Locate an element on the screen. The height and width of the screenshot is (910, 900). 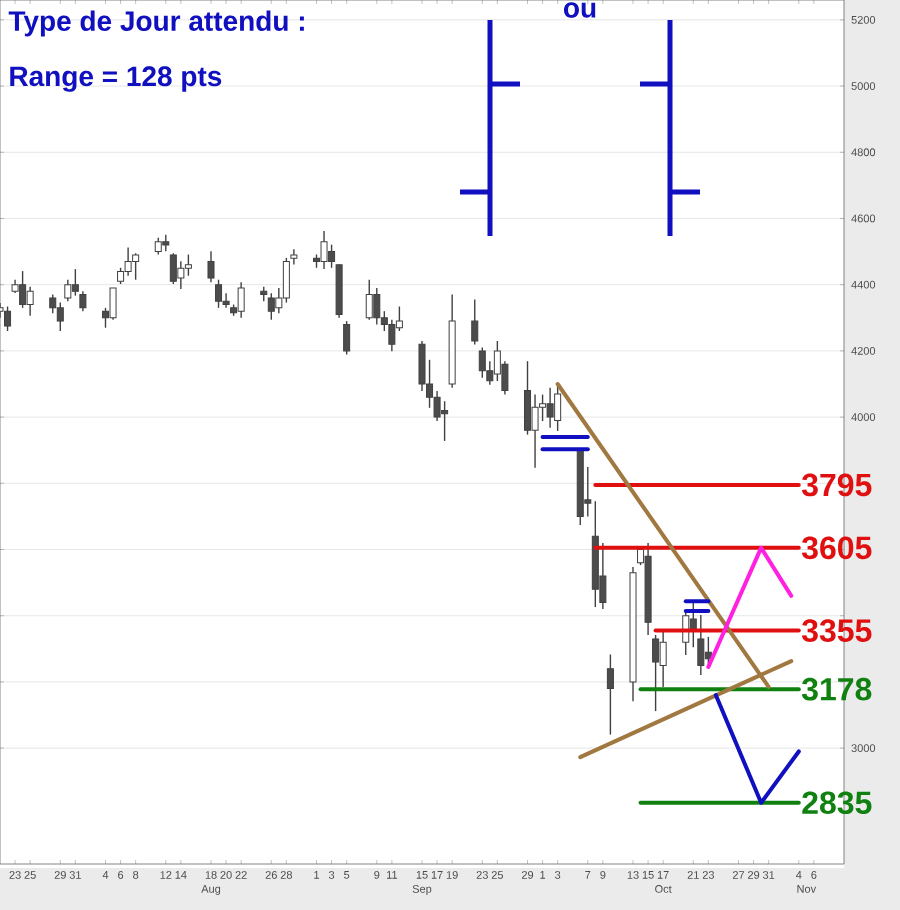
data-label: 3178 is located at coordinates (836, 689).